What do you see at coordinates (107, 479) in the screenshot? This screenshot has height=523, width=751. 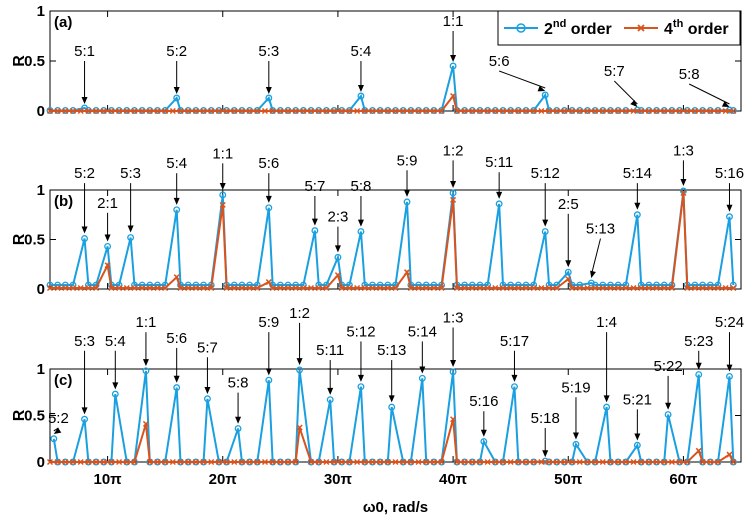 I see `x-tick-label: 10π` at bounding box center [107, 479].